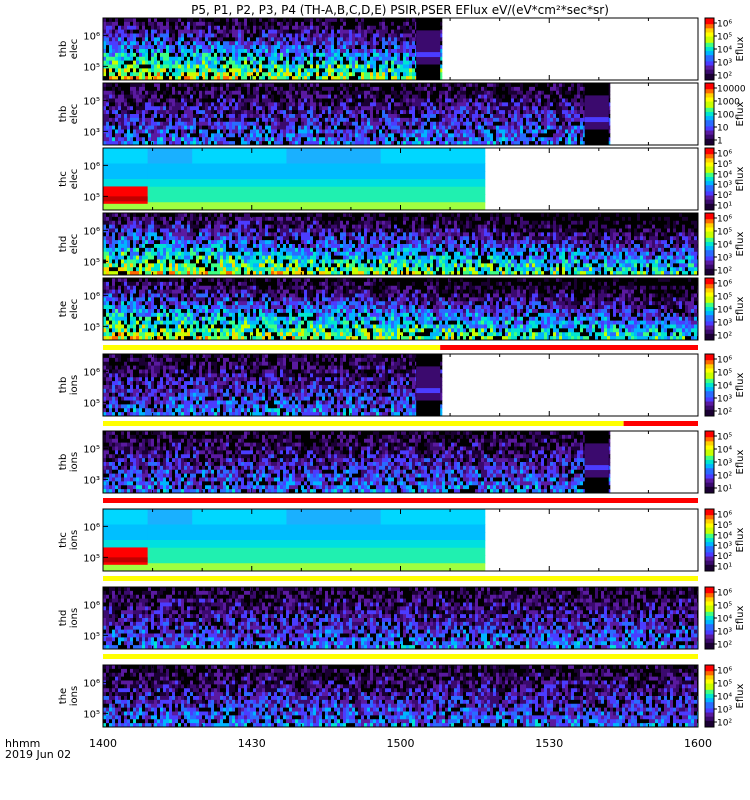  I want to click on x-axis: hhmm 2019 Jun 02 1400 1430 1500 1530 1600, so click(358, 749).